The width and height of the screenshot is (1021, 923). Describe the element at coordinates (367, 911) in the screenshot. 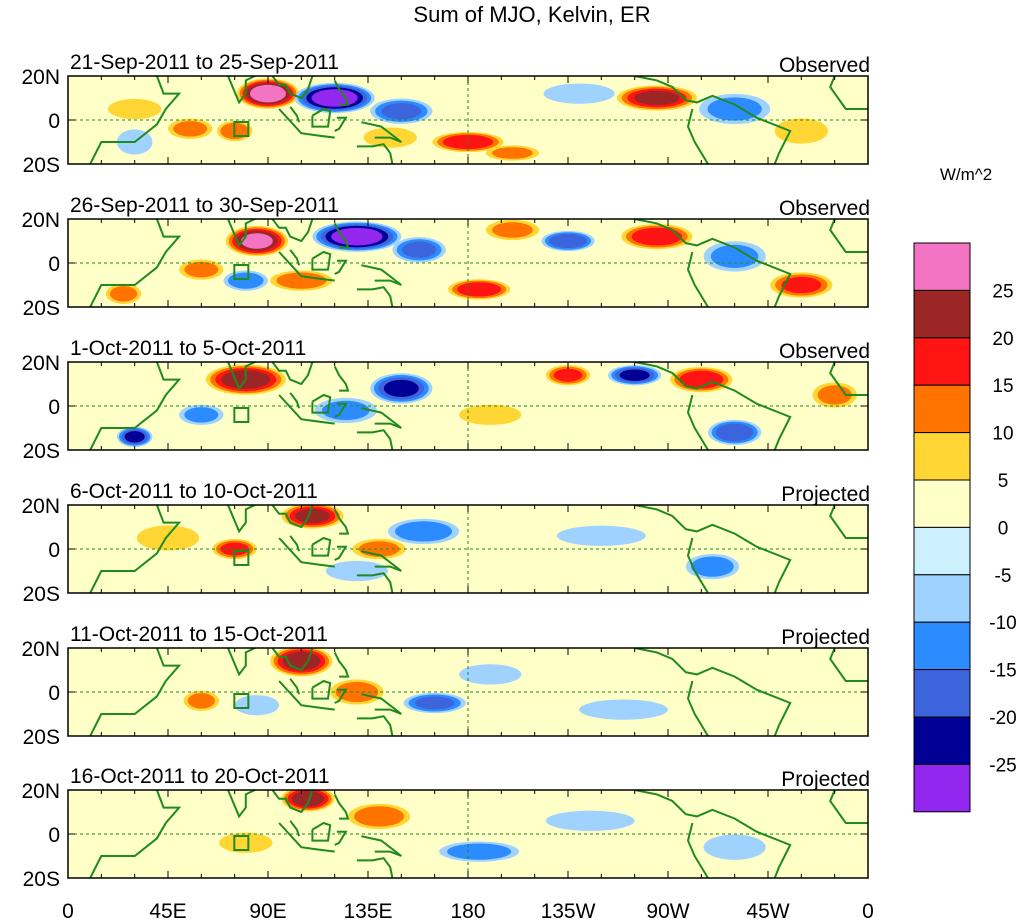

I see `x-tick-label: 135E` at that location.